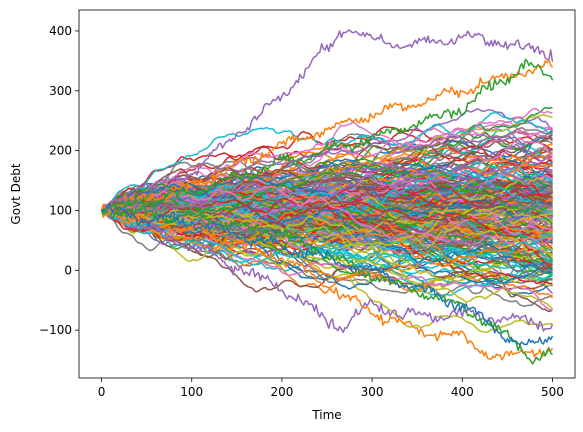  Describe the element at coordinates (326, 415) in the screenshot. I see `x-axis-label: Time` at that location.